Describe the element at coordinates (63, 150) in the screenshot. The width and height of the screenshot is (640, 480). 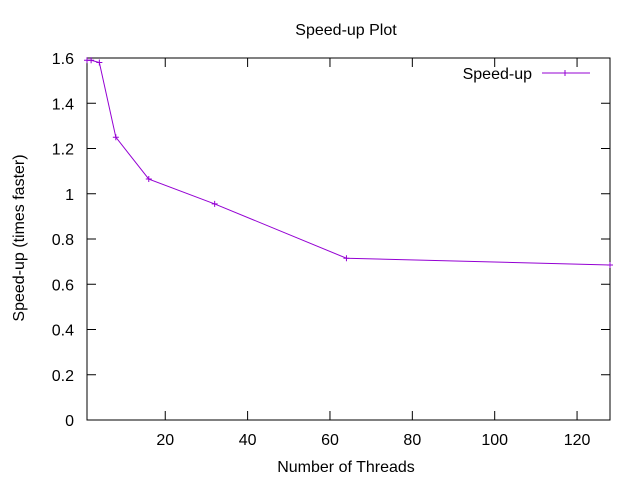
I see `y-tick-label: 1.2` at that location.